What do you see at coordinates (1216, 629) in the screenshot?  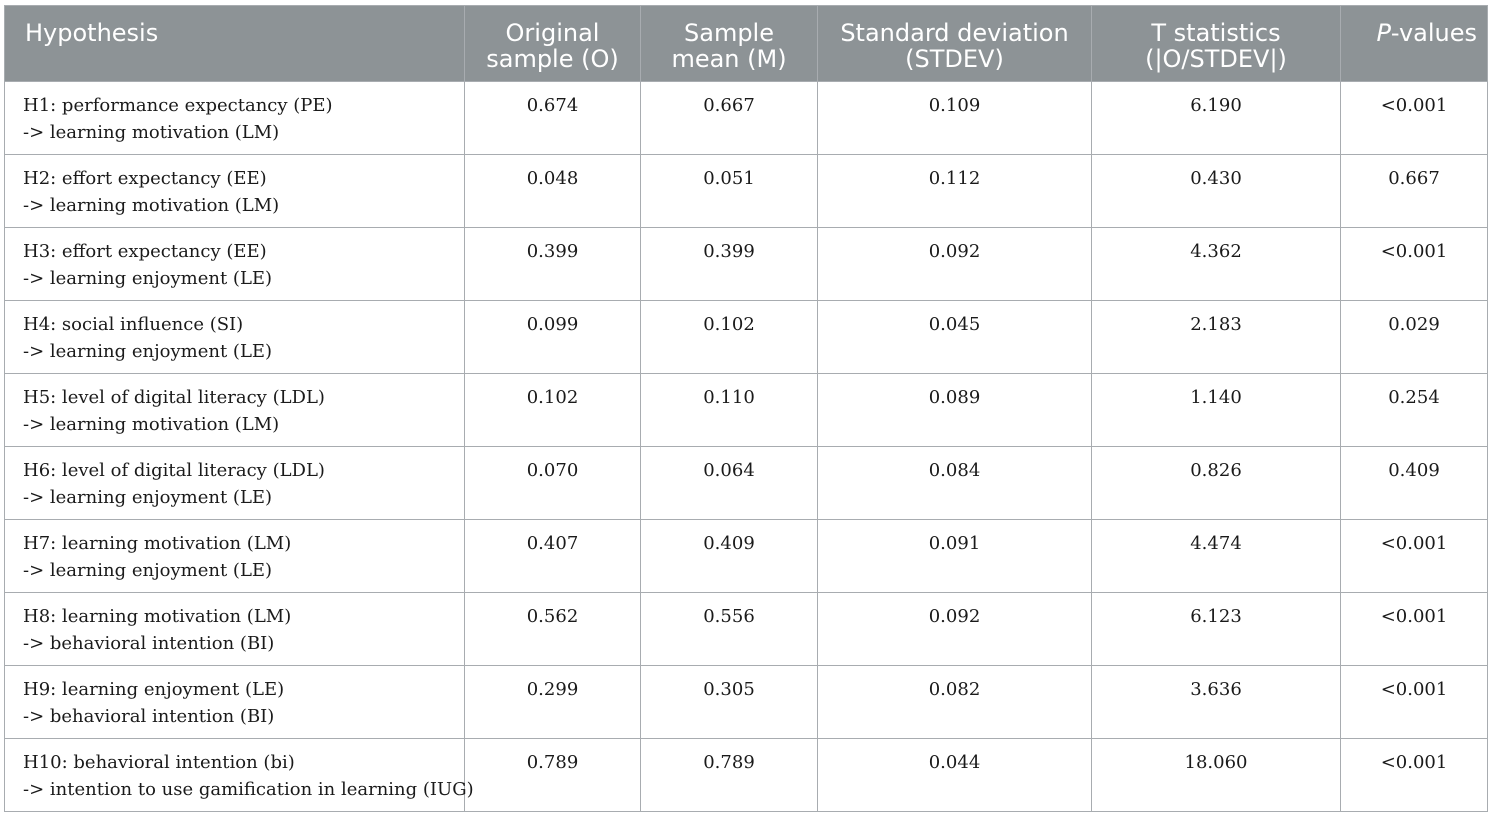 I see `cell-t-statistics: 6.123` at bounding box center [1216, 629].